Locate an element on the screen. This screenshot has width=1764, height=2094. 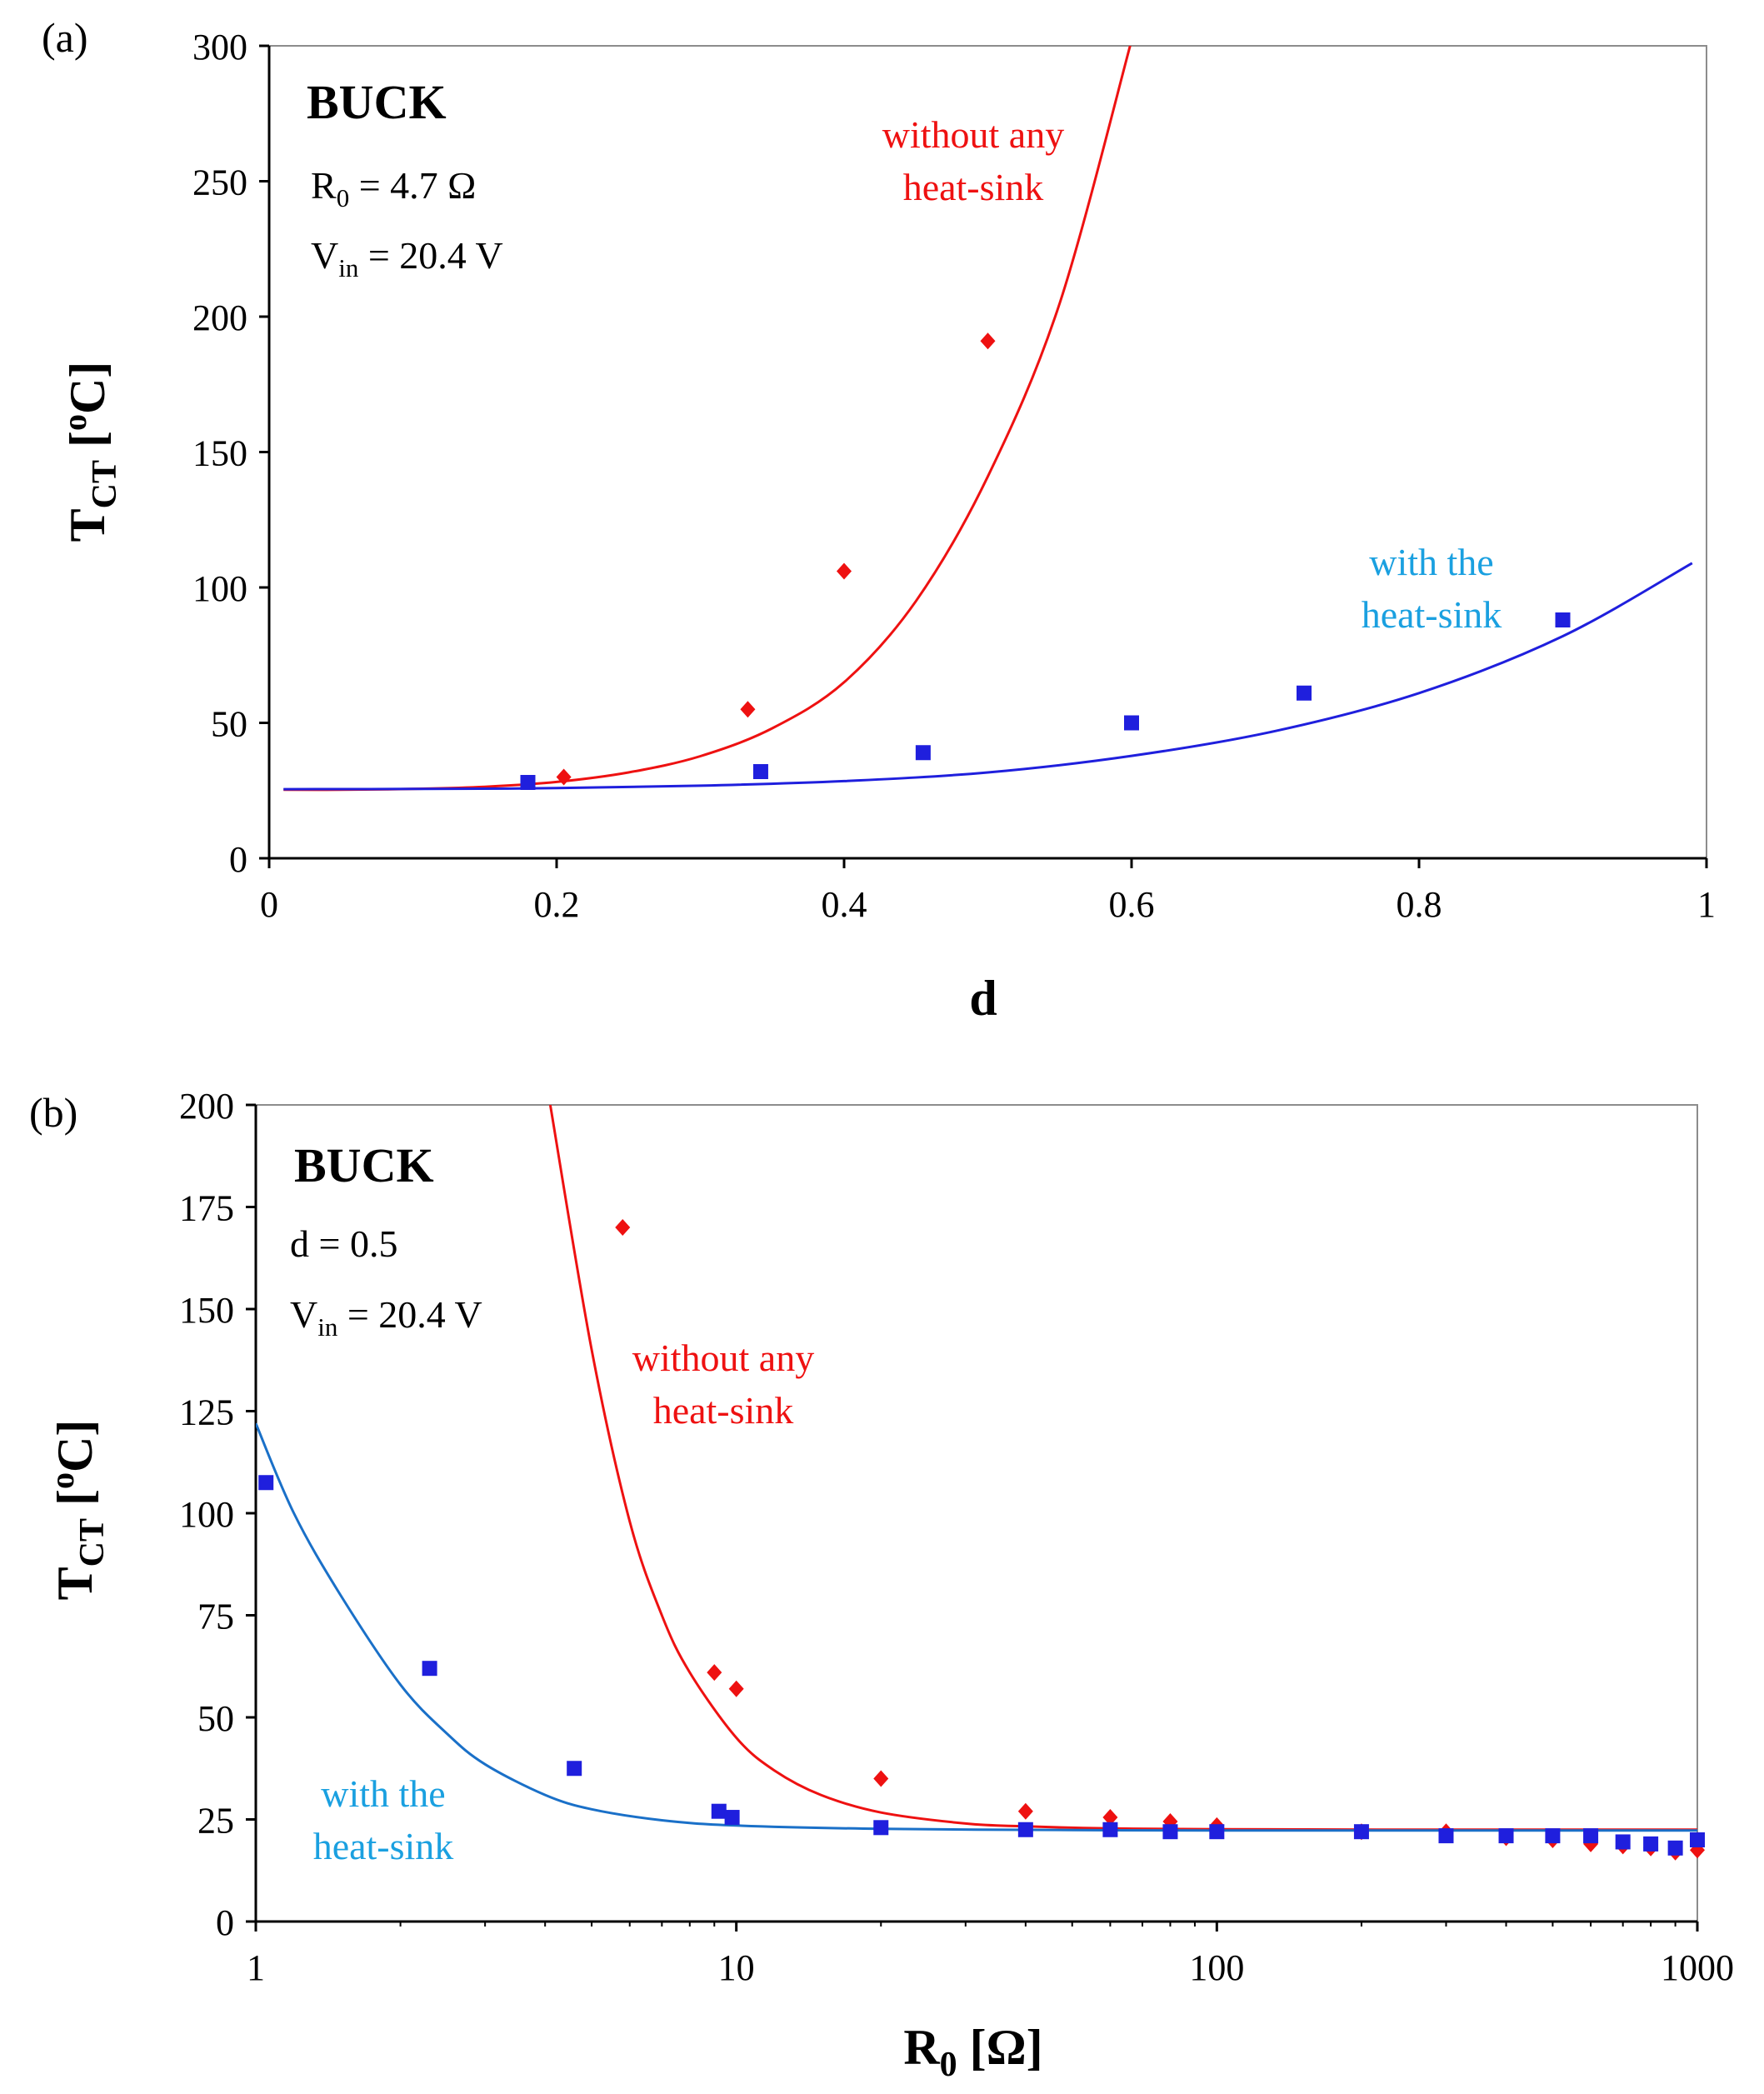
panel-a-y-tick-label: 0 is located at coordinates (238, 859).